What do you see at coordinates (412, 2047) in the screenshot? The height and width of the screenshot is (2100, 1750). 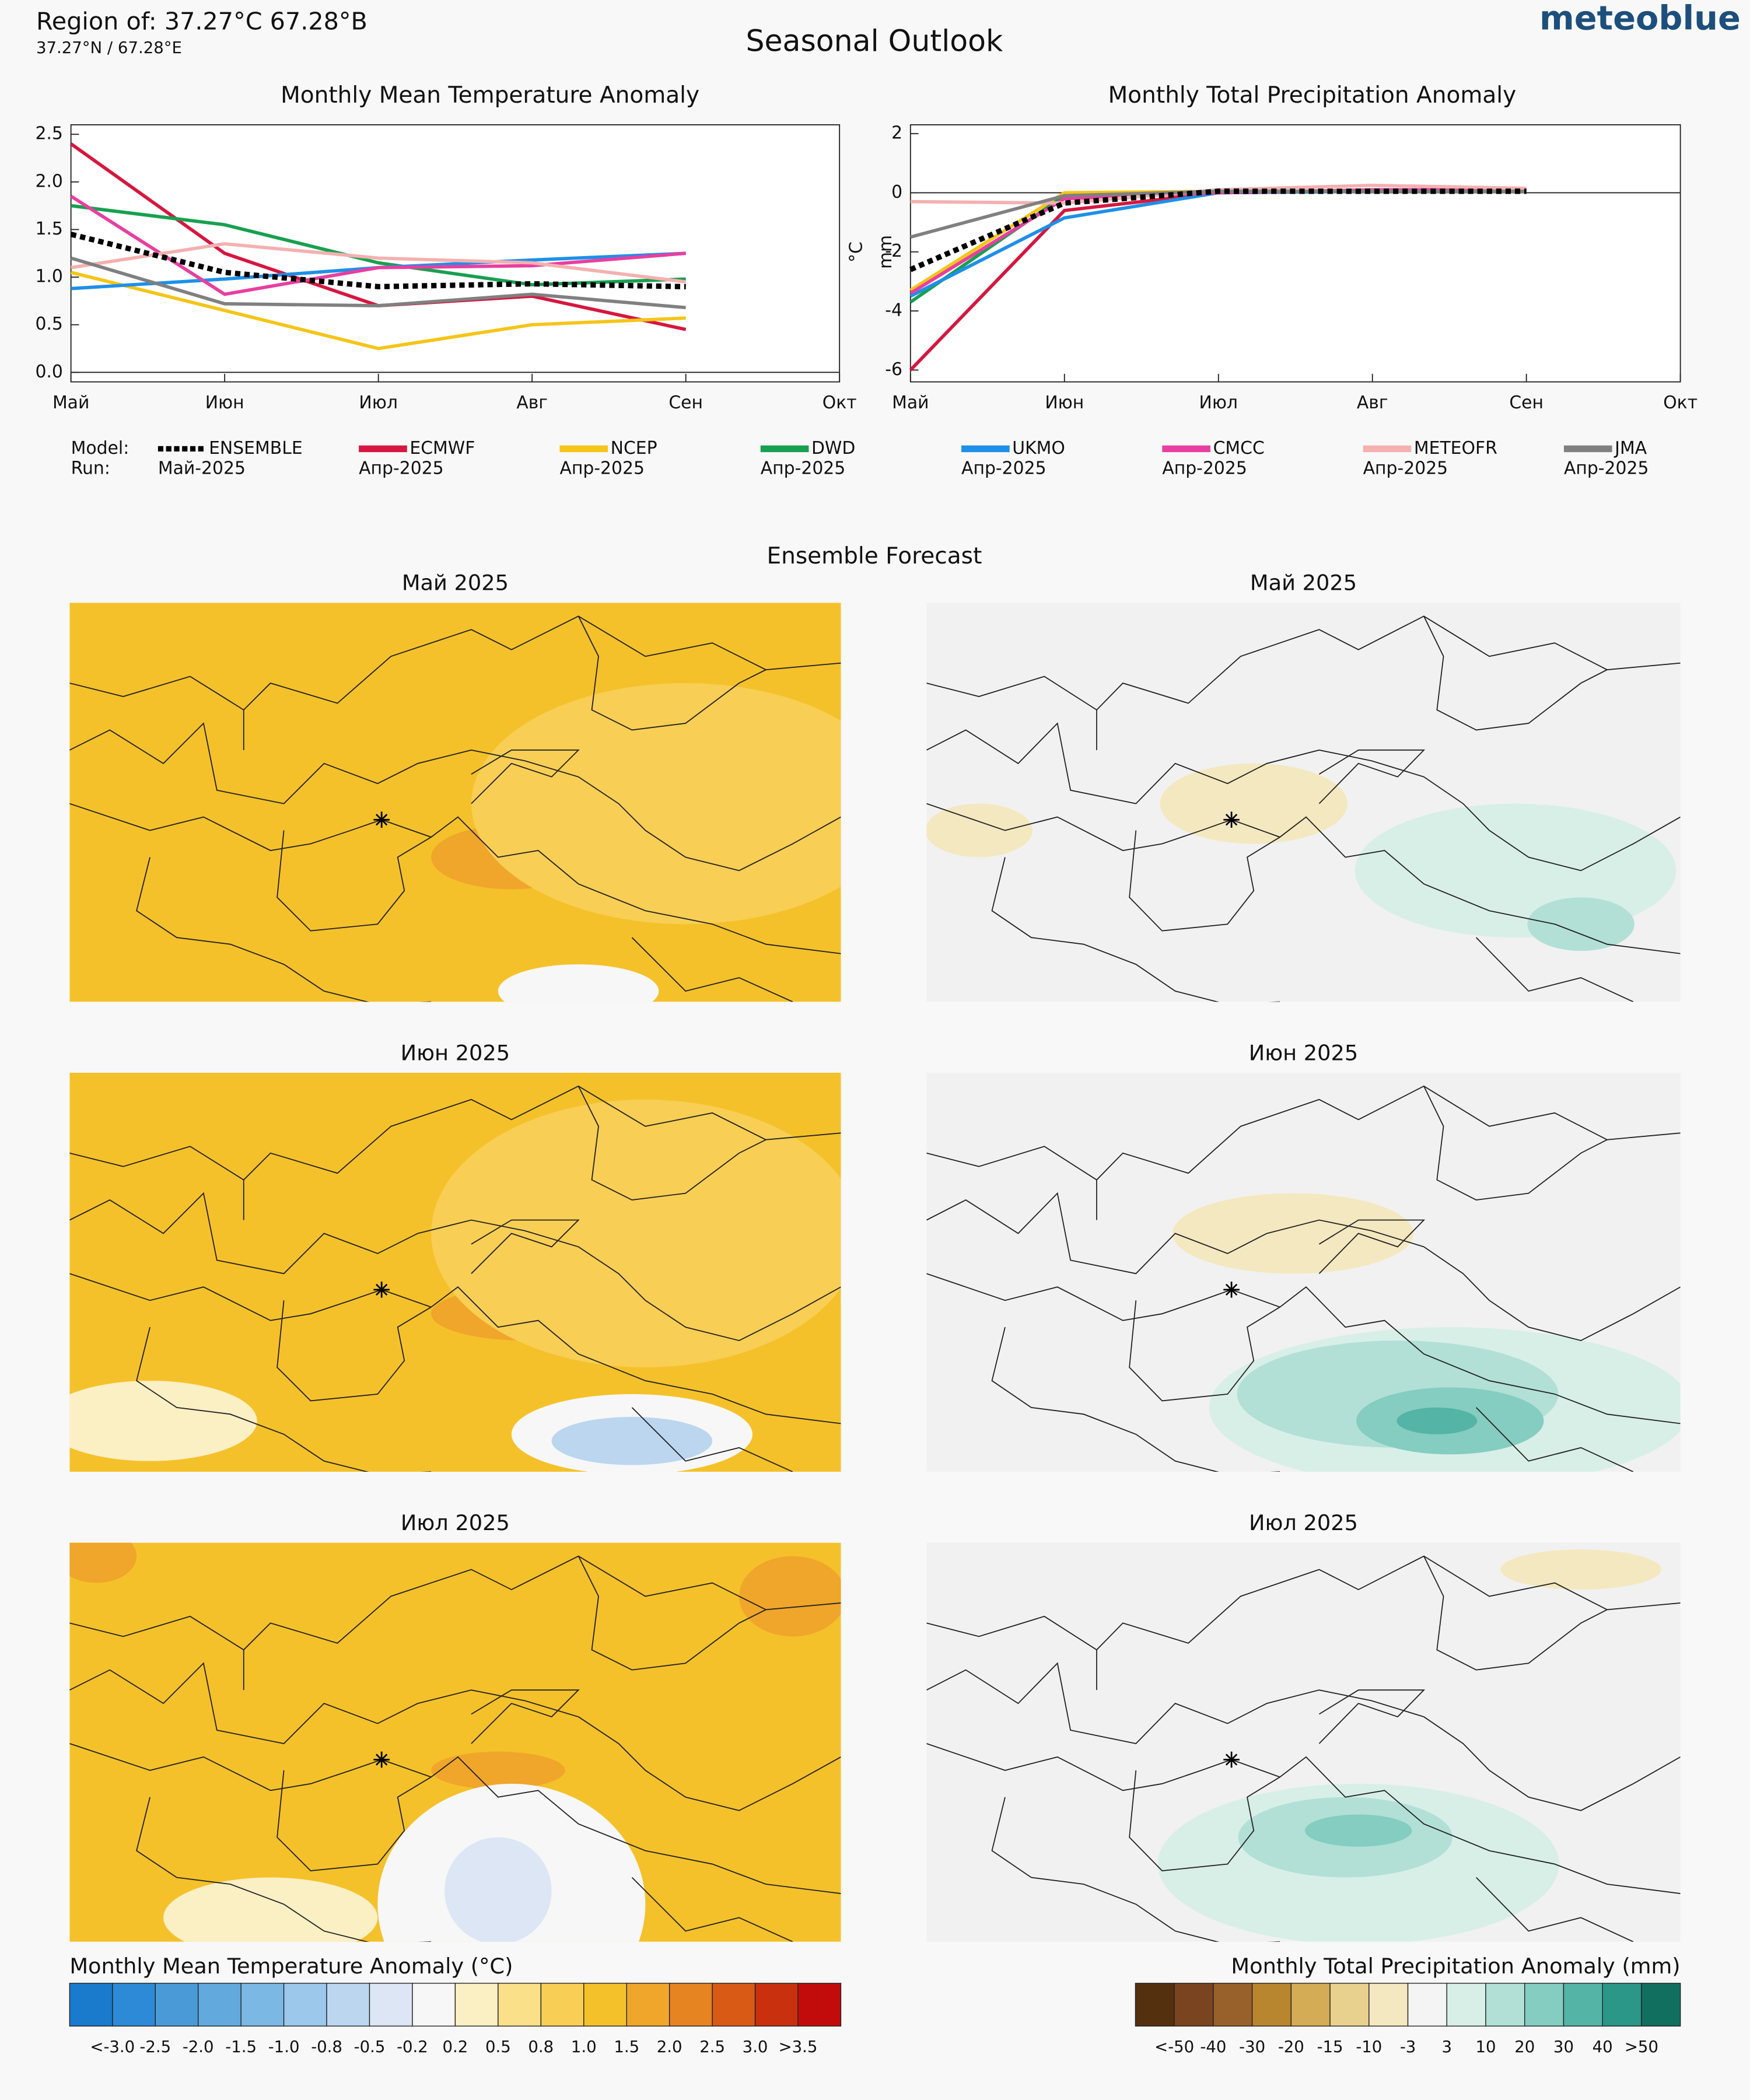 I see `colorbar-label: -0.2` at bounding box center [412, 2047].